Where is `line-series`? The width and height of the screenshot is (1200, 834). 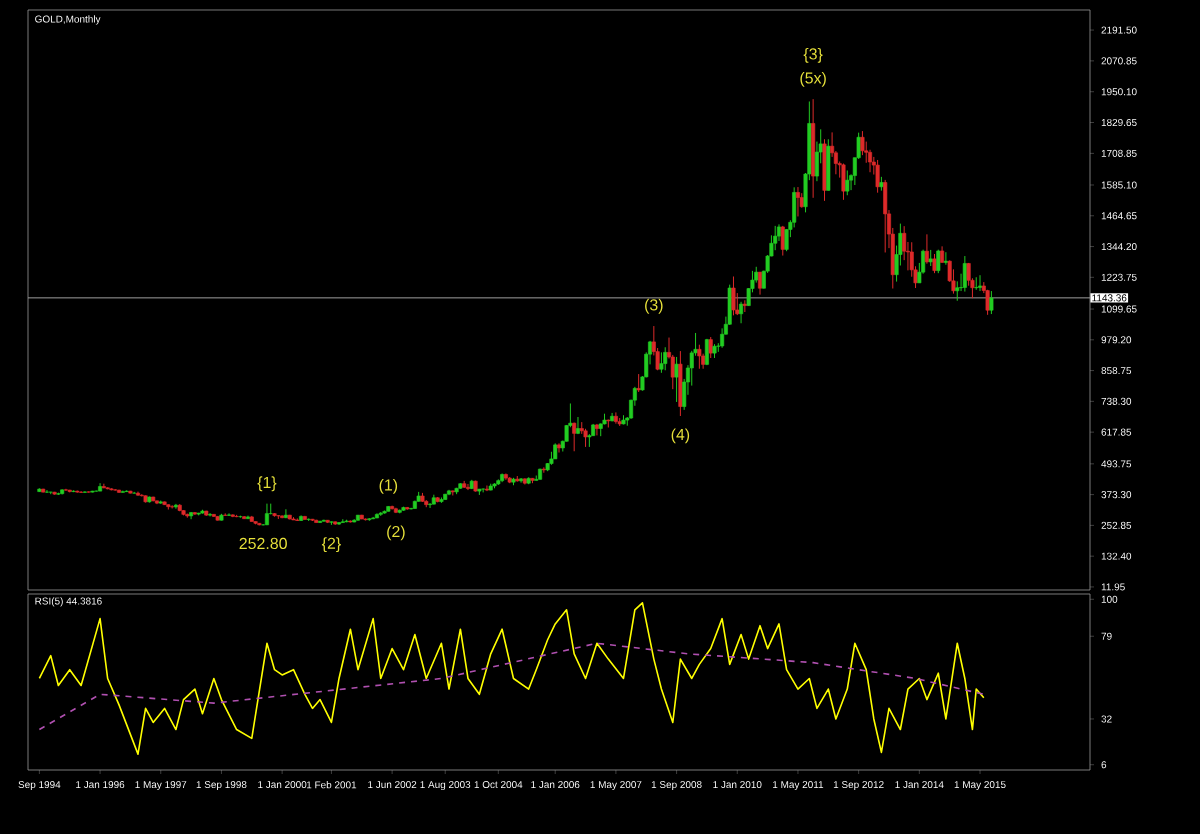 line-series is located at coordinates (511, 686).